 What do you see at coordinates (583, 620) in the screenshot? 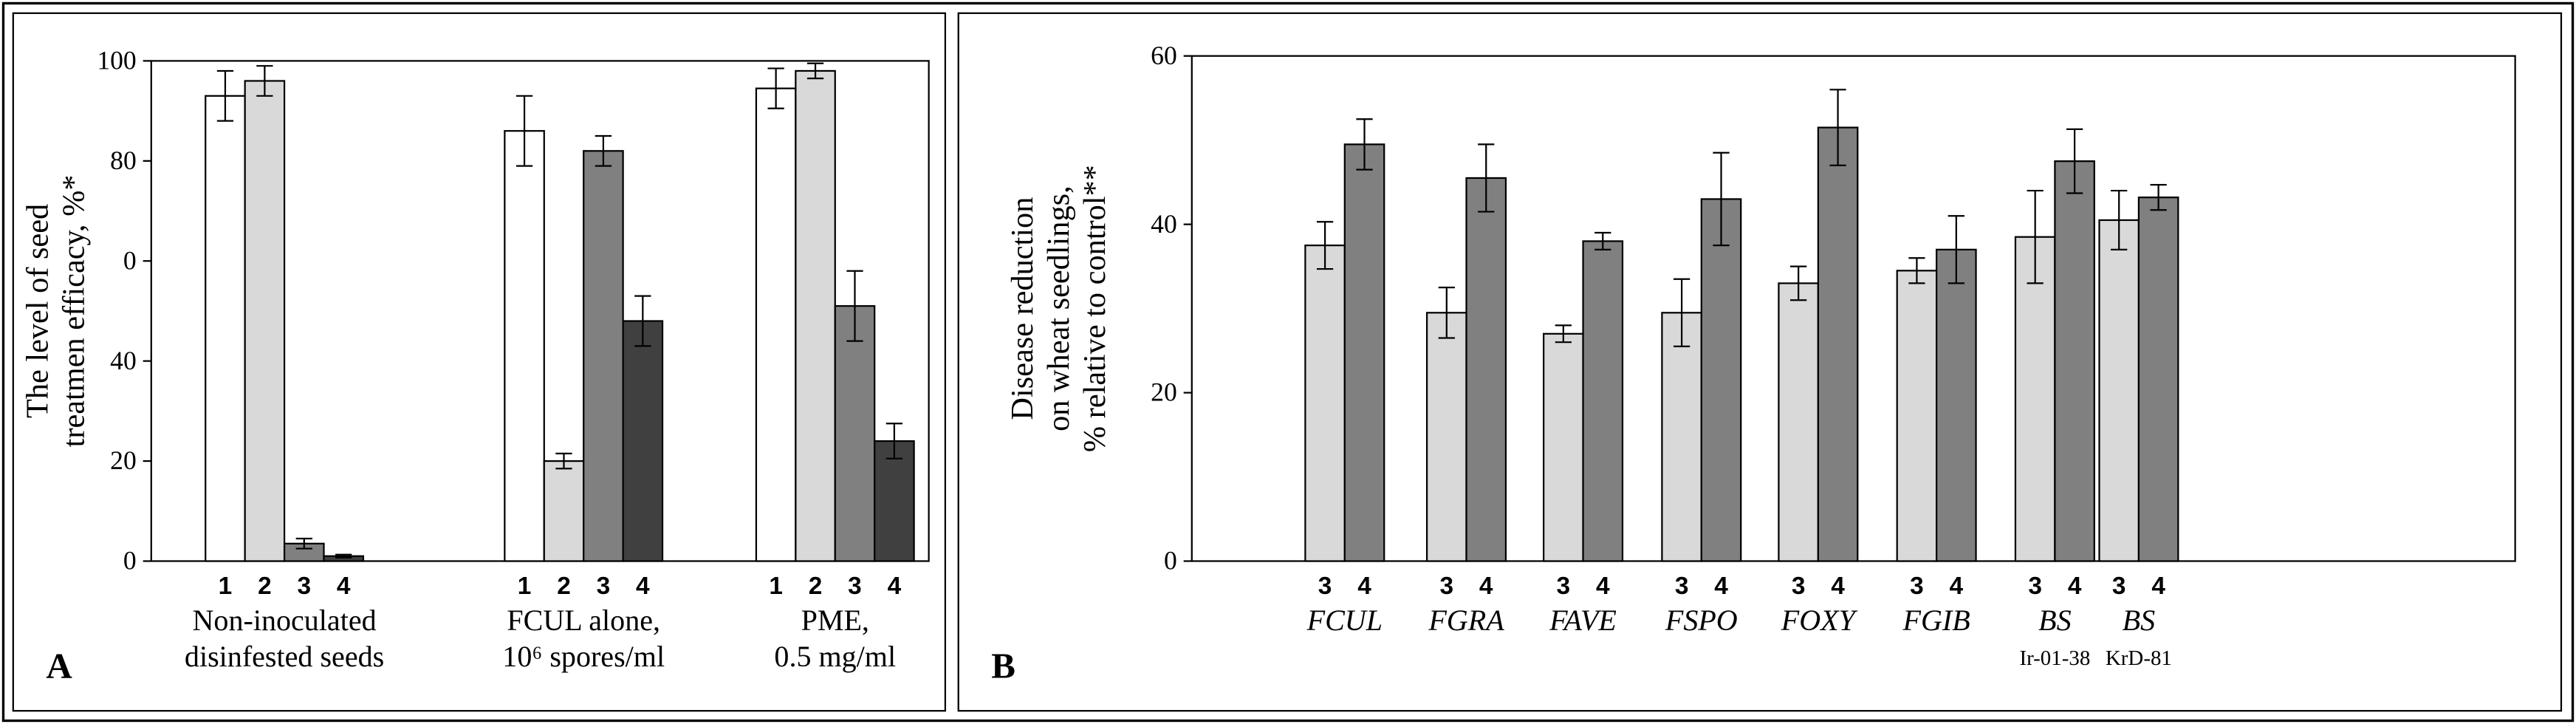
I see `category-label: FCUL alone,` at bounding box center [583, 620].